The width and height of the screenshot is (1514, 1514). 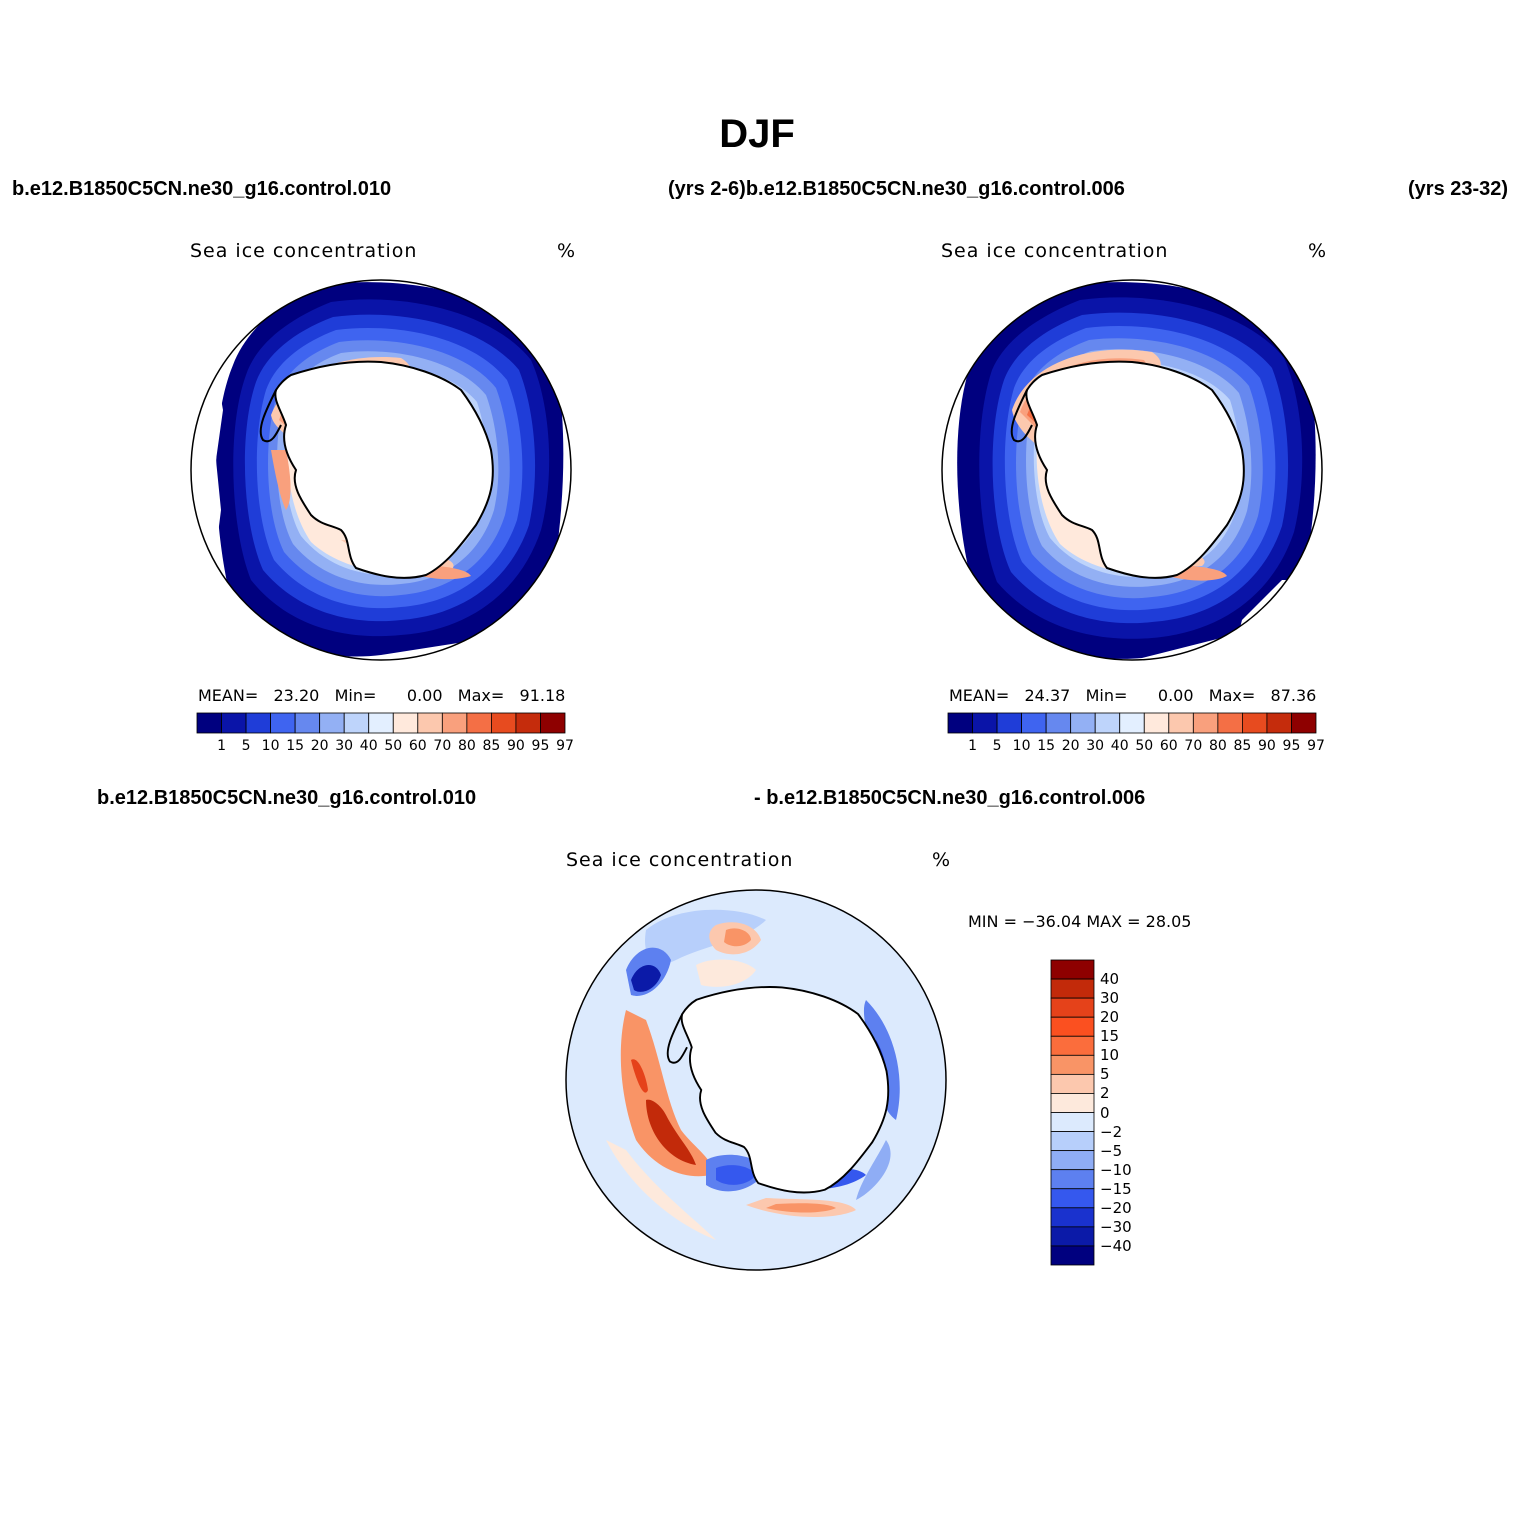 I want to click on panel1-map-border, so click(x=381, y=470).